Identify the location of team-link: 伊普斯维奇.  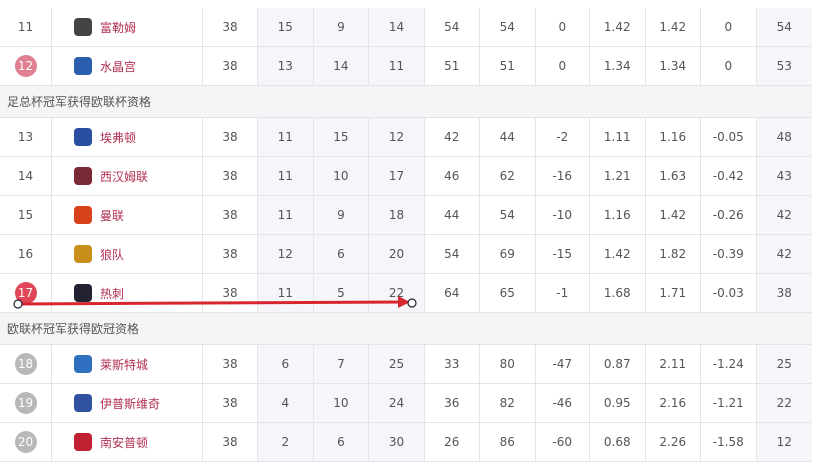
(130, 403).